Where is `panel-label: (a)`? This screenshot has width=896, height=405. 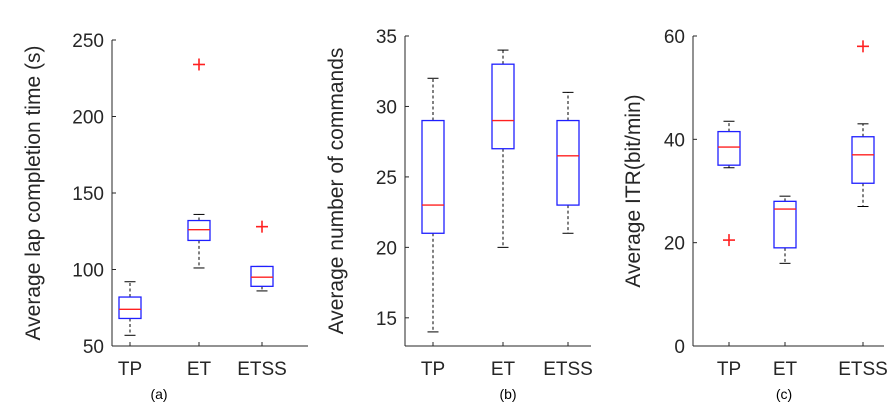 panel-label: (a) is located at coordinates (158, 394).